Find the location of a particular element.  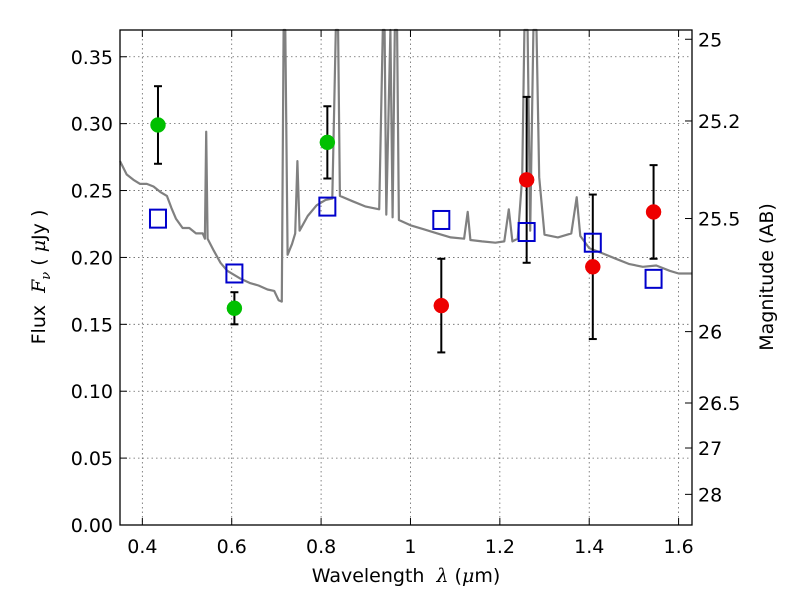

x-tick-label: 0.6 is located at coordinates (232, 547).